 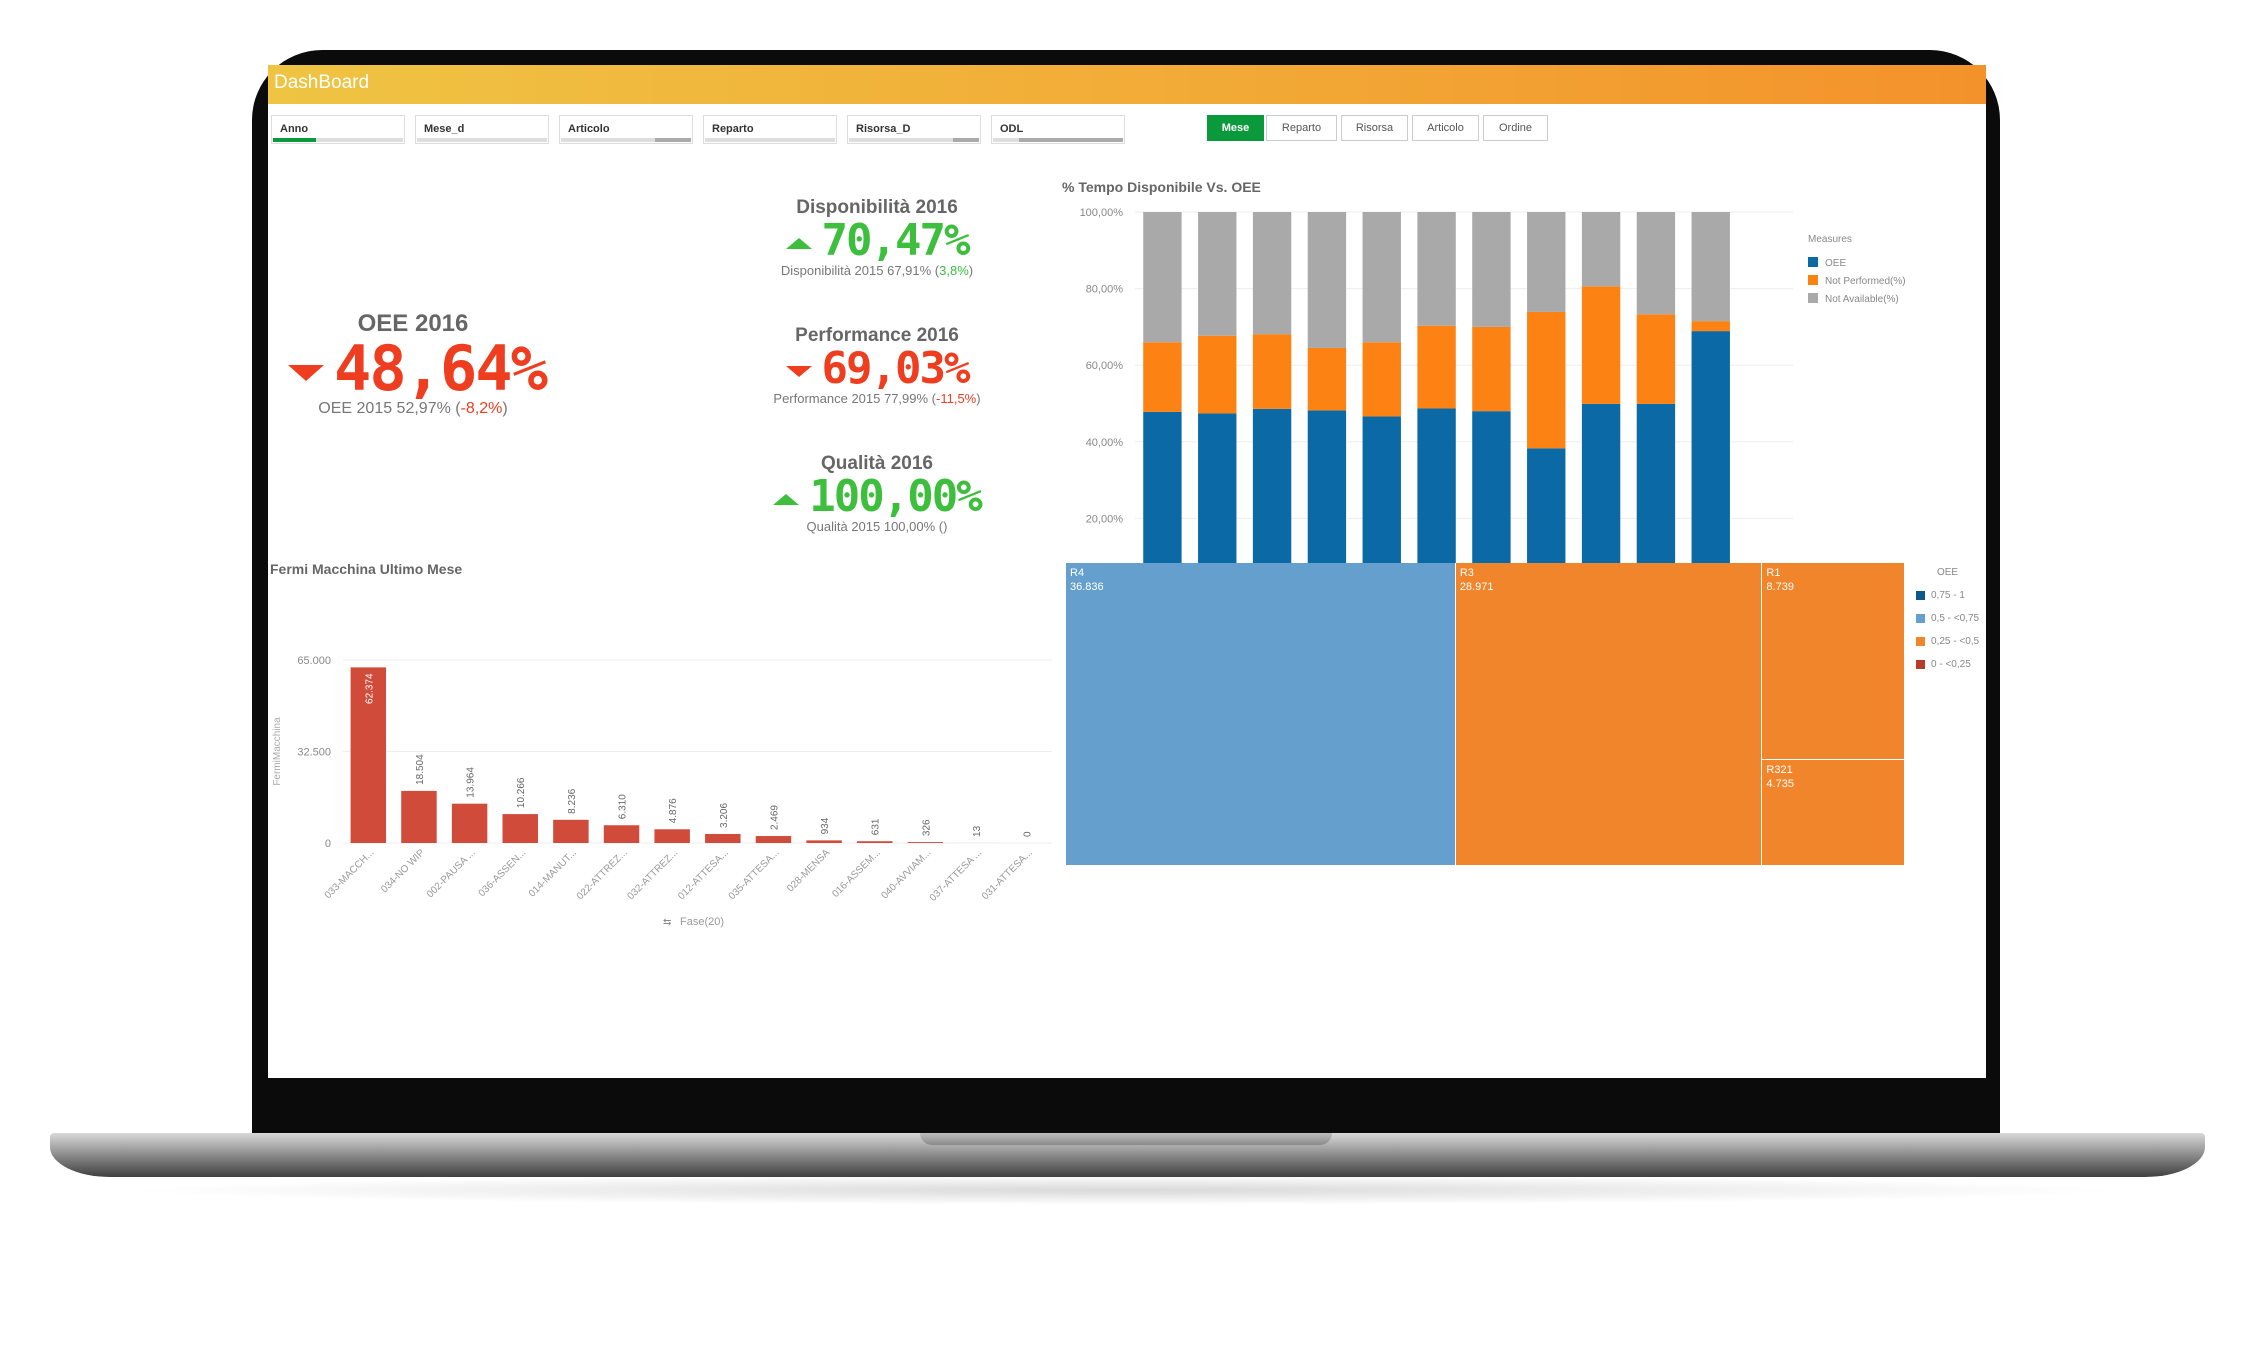 I want to click on trend-up-icon, so click(x=786, y=499).